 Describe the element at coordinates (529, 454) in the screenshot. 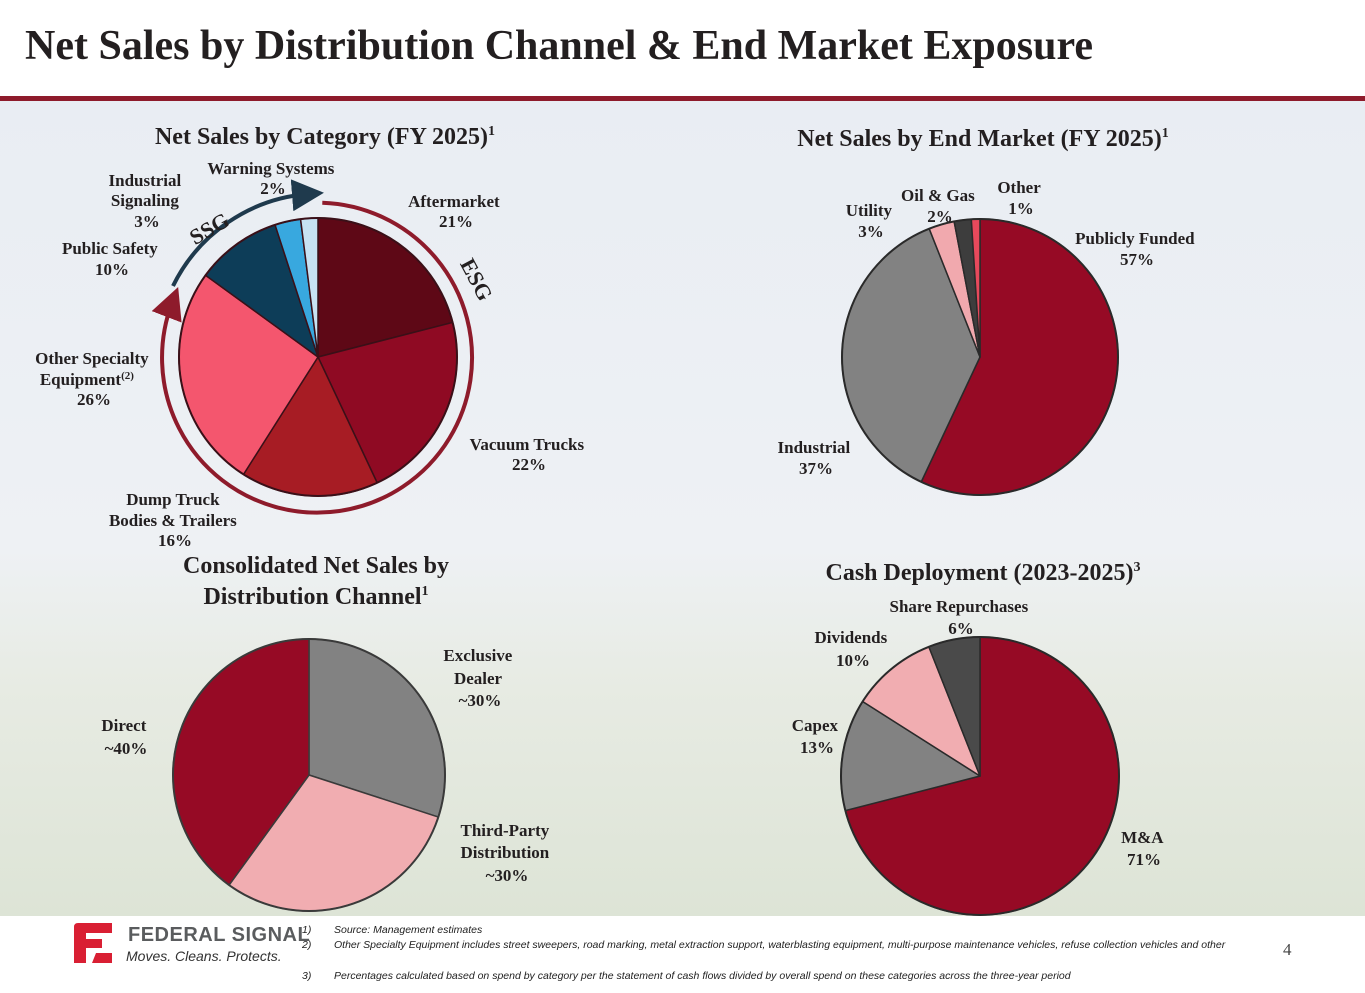

I see `label-vacuum-trucks: Vacuum Trucks 22%` at that location.